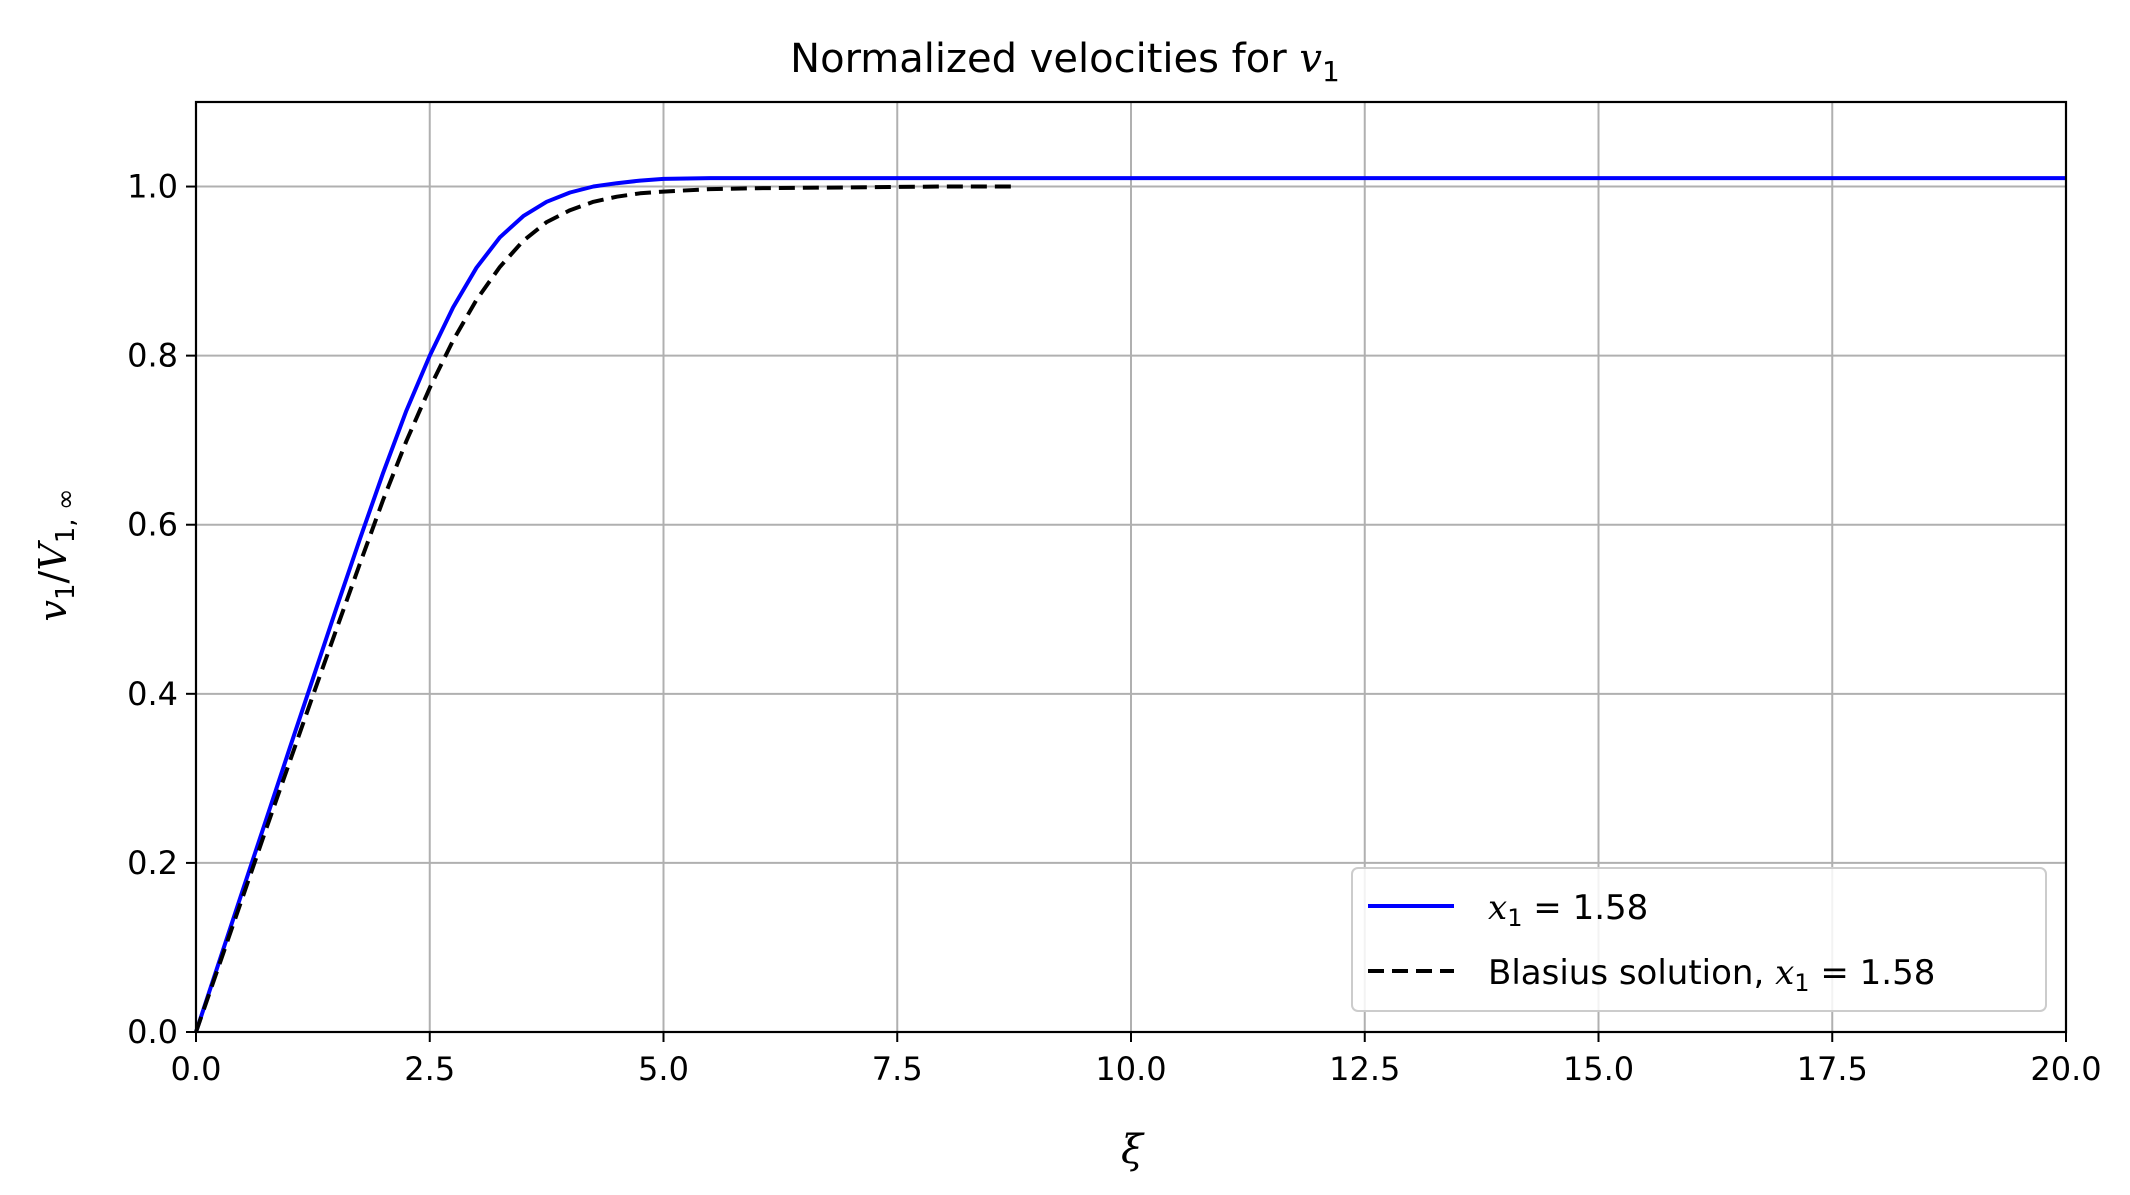 This screenshot has height=1195, width=2130. Describe the element at coordinates (1310, 59) in the screenshot. I see `chart-title-var: v` at that location.